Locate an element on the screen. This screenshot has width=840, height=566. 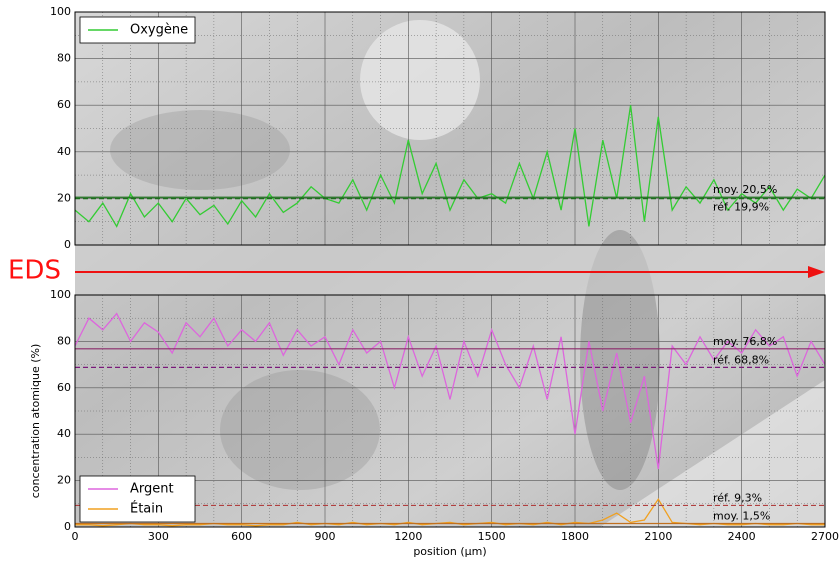
x-tick-label: 1200 is located at coordinates (408, 536).